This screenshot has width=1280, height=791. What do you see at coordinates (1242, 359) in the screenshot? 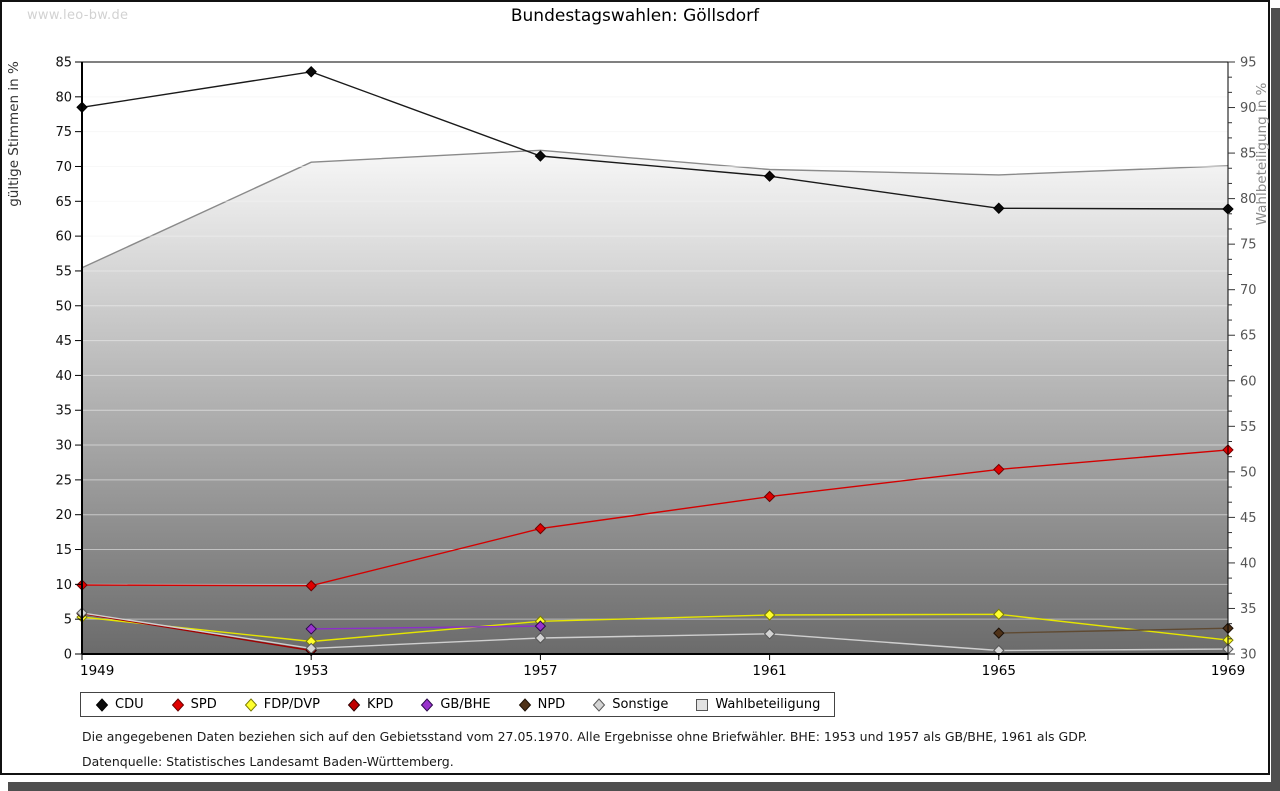
I see `y-axis-right: 30 35 40 45 50 55 60 65 70 75 80 85 90 95` at bounding box center [1242, 359].